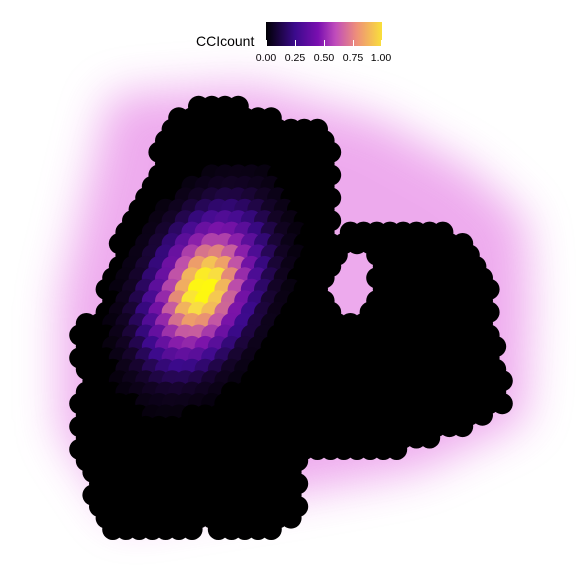 This screenshot has width=576, height=576. What do you see at coordinates (381, 58) in the screenshot?
I see `legend-tick-label: 1.00` at bounding box center [381, 58].